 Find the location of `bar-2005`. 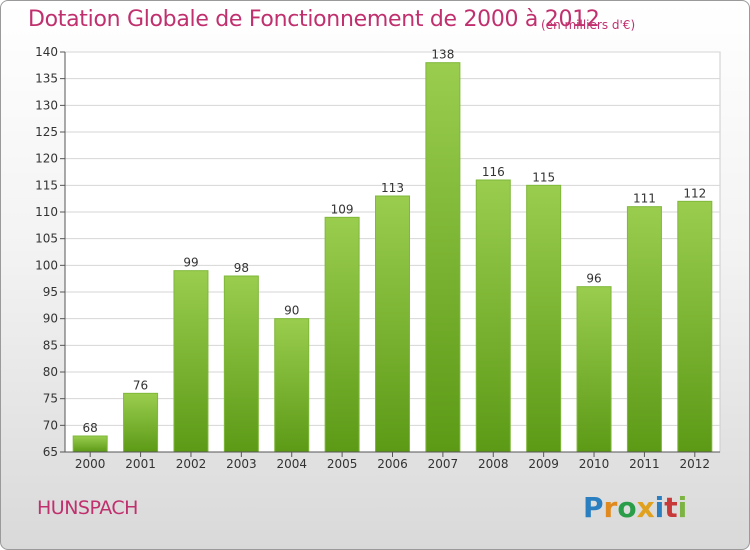

bar-2005 is located at coordinates (342, 334).